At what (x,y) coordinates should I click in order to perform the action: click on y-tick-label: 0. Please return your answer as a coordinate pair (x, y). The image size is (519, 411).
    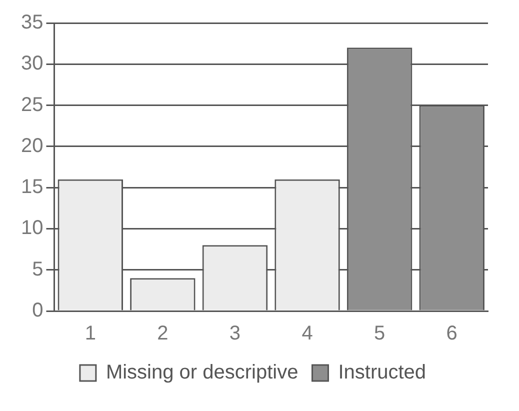
    Looking at the image, I should click on (38, 311).